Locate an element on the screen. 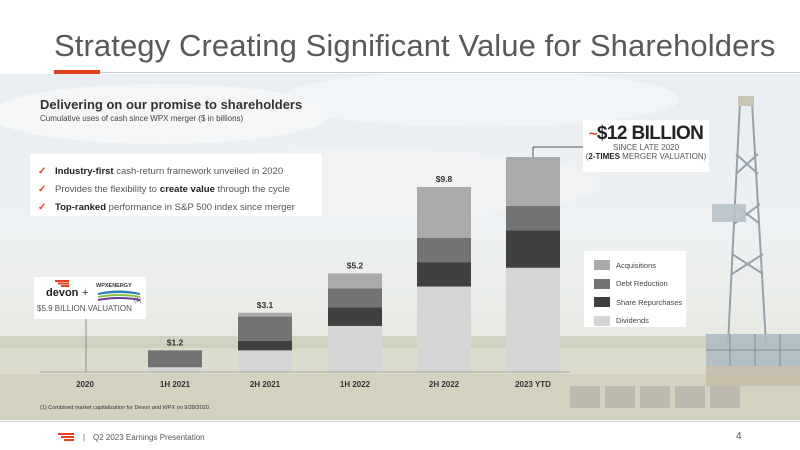 The width and height of the screenshot is (800, 450). legend-item: Acquisitions is located at coordinates (640, 265).